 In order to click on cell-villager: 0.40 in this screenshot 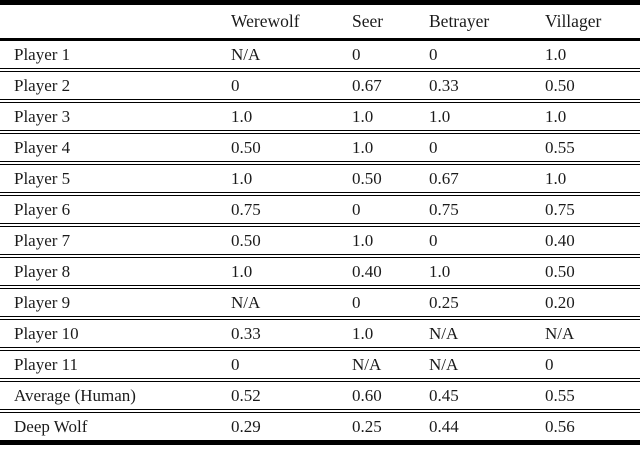, I will do `click(592, 241)`.